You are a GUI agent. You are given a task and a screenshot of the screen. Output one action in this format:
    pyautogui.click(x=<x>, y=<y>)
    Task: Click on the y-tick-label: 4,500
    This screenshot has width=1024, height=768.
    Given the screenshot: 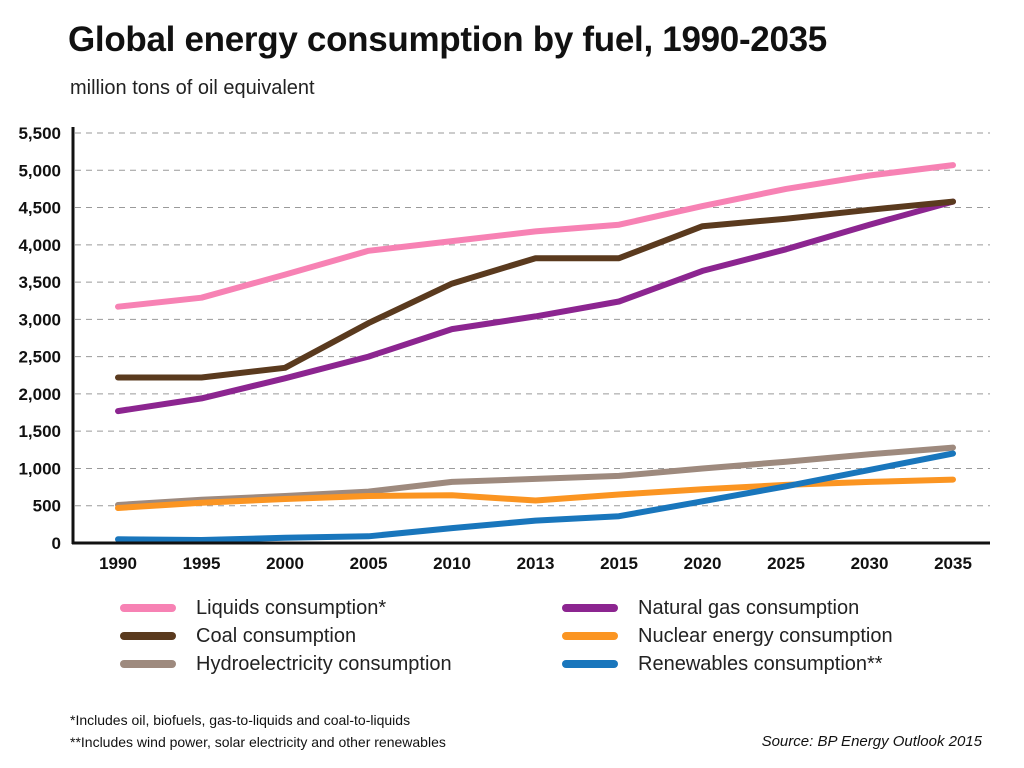 What is the action you would take?
    pyautogui.click(x=39, y=208)
    